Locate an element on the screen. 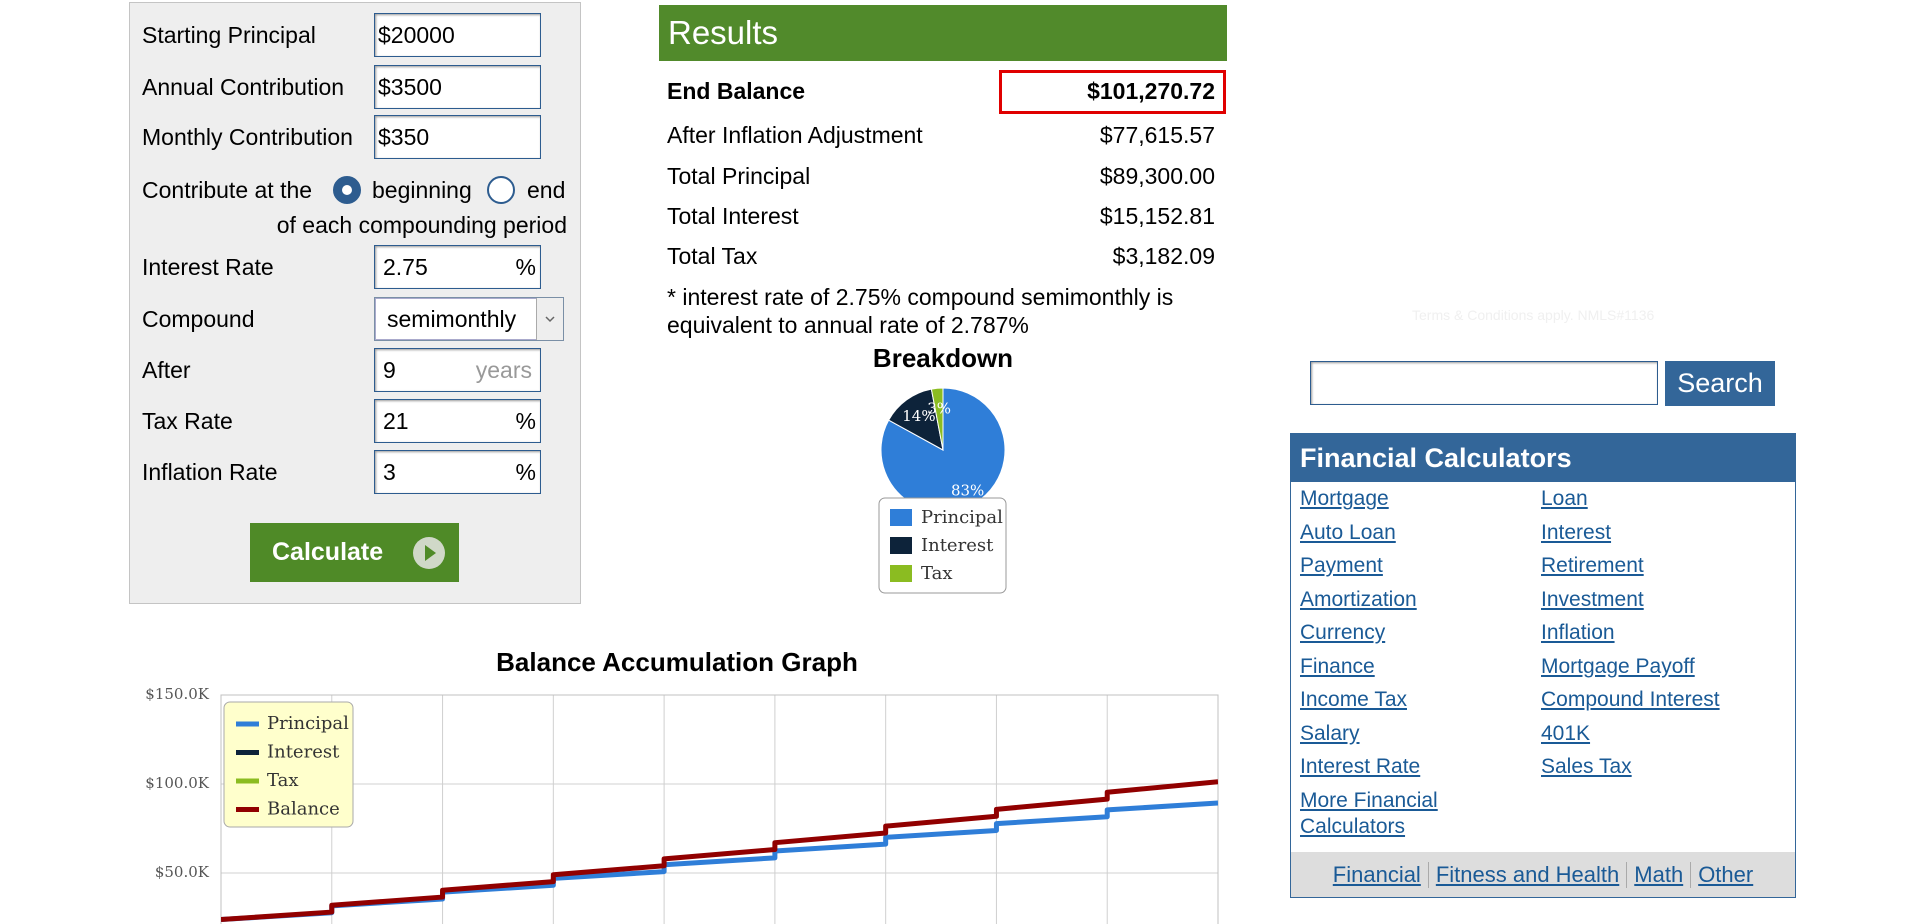 This screenshot has width=1920, height=924. calculator-link: Investment is located at coordinates (1592, 599).